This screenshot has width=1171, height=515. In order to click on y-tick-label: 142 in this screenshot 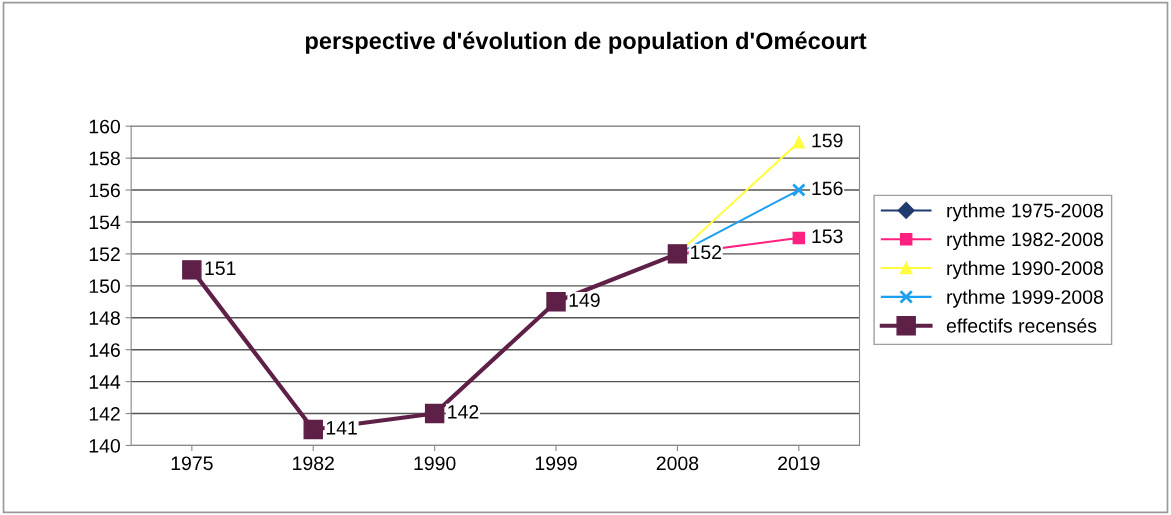, I will do `click(104, 414)`.